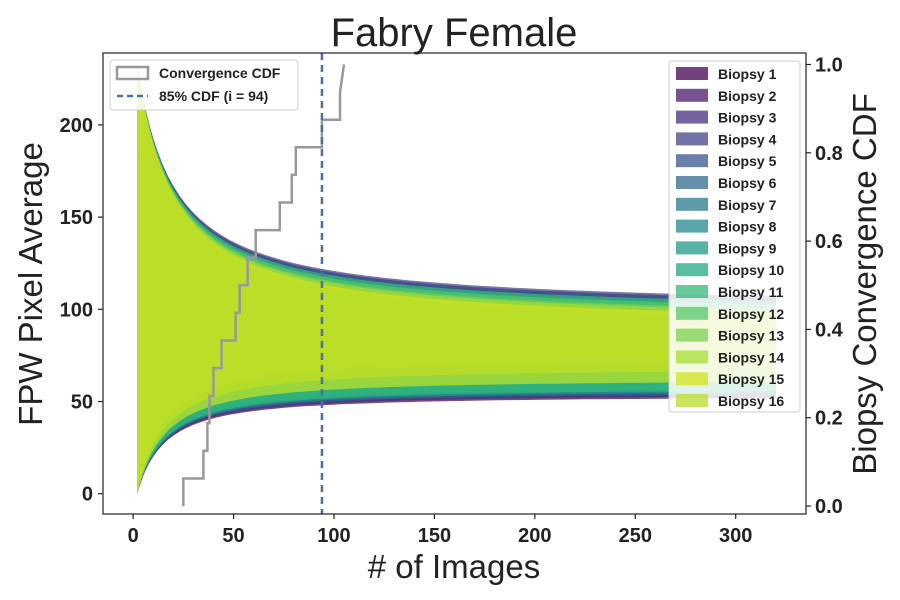 The image size is (900, 600). What do you see at coordinates (751, 401) in the screenshot?
I see `legend-label-16: Biopsy 16` at bounding box center [751, 401].